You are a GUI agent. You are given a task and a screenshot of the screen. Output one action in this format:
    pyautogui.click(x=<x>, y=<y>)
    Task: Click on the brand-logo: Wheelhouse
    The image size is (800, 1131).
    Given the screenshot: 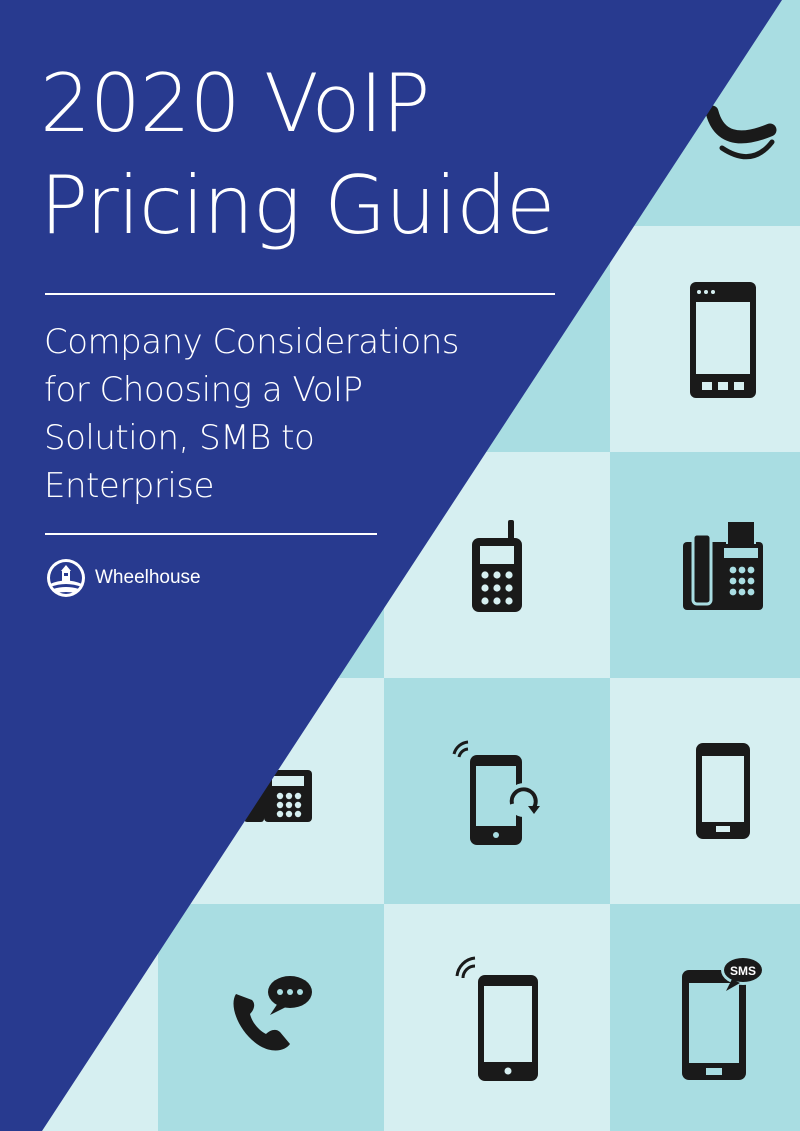 What is the action you would take?
    pyautogui.click(x=123, y=578)
    